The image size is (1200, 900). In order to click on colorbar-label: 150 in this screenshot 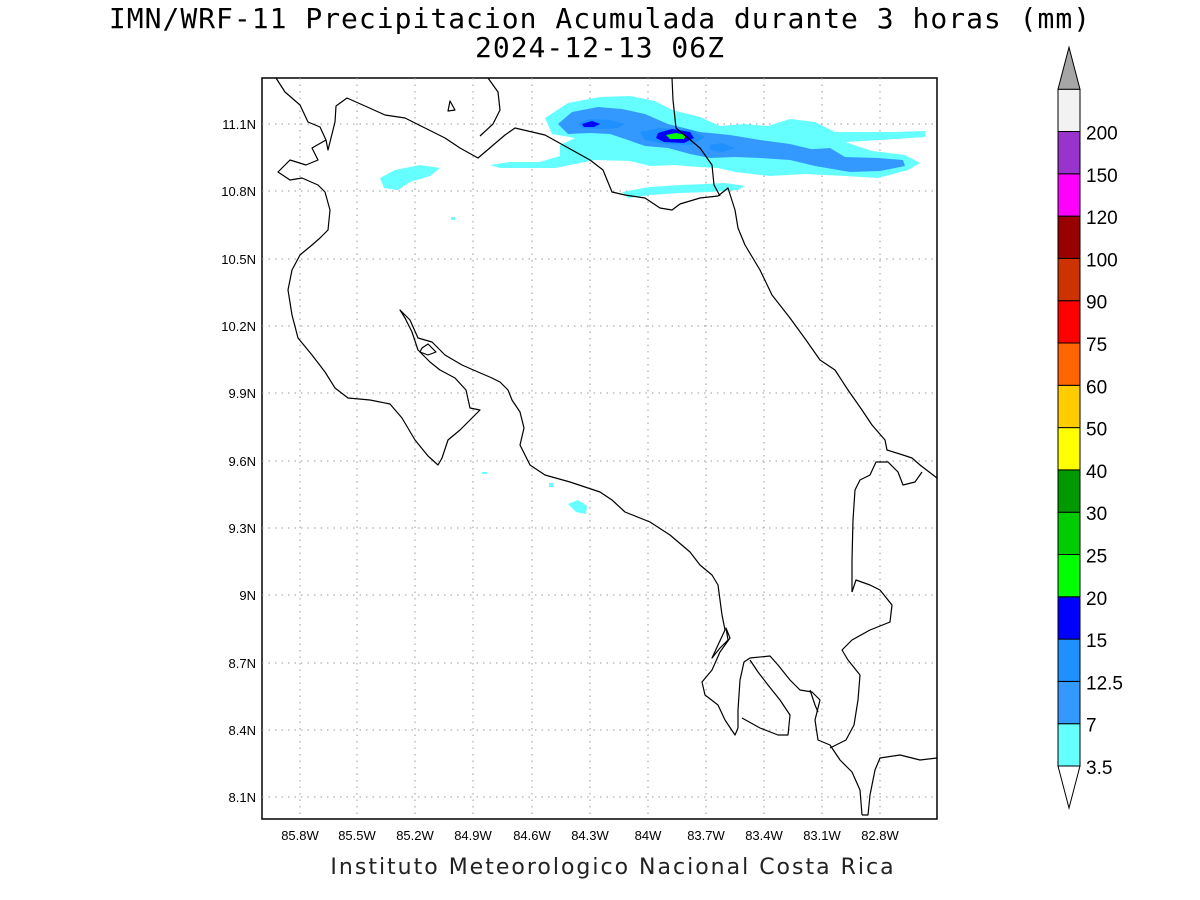, I will do `click(1102, 176)`.